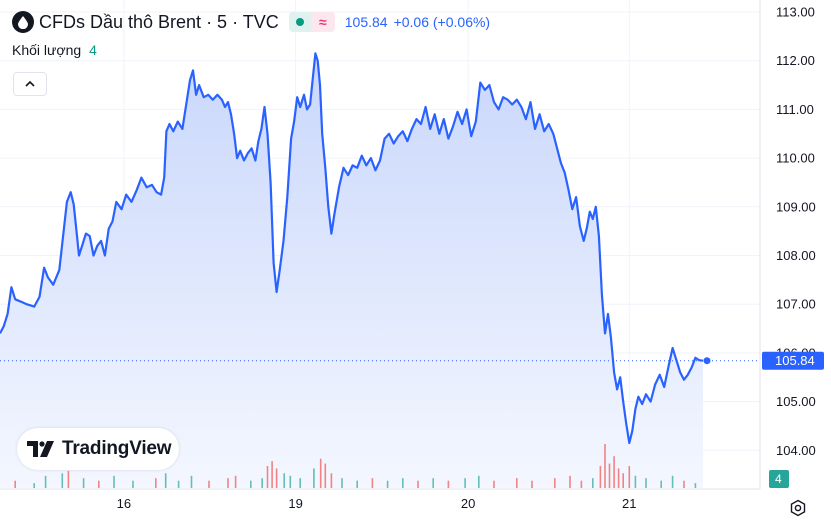 This screenshot has height=527, width=831. What do you see at coordinates (795, 158) in the screenshot?
I see `price-tick-label: 110.00` at bounding box center [795, 158].